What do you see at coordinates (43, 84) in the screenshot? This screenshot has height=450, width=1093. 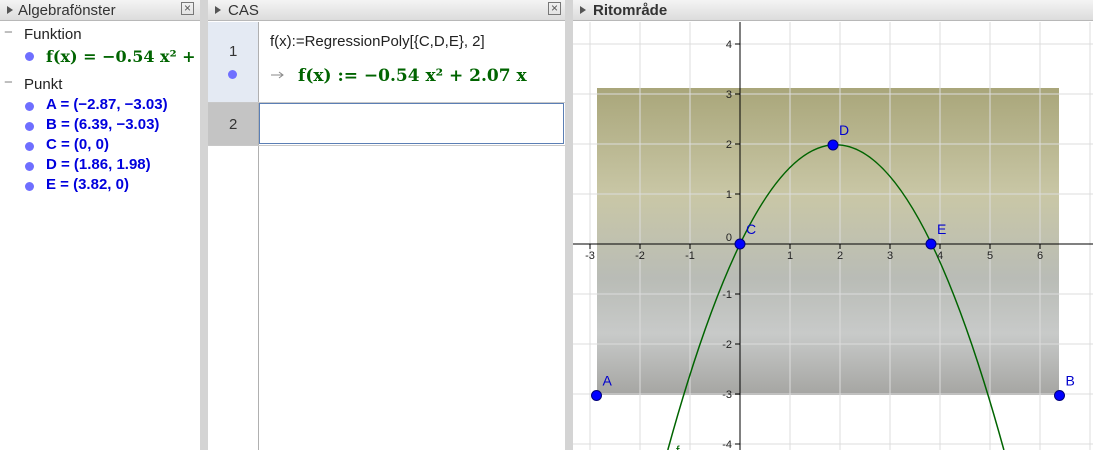 I see `group-title: Punkt` at bounding box center [43, 84].